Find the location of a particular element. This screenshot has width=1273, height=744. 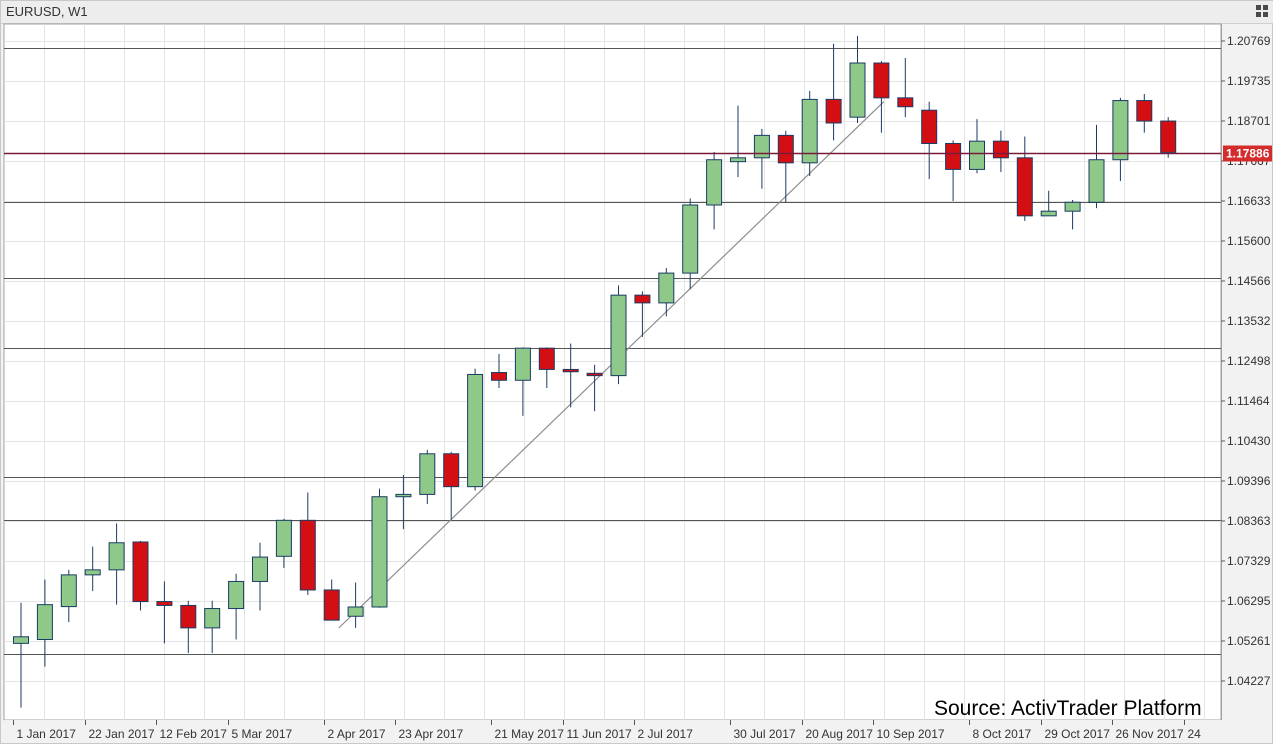

x-tick-label: 8 Oct 2017 is located at coordinates (1002, 734).